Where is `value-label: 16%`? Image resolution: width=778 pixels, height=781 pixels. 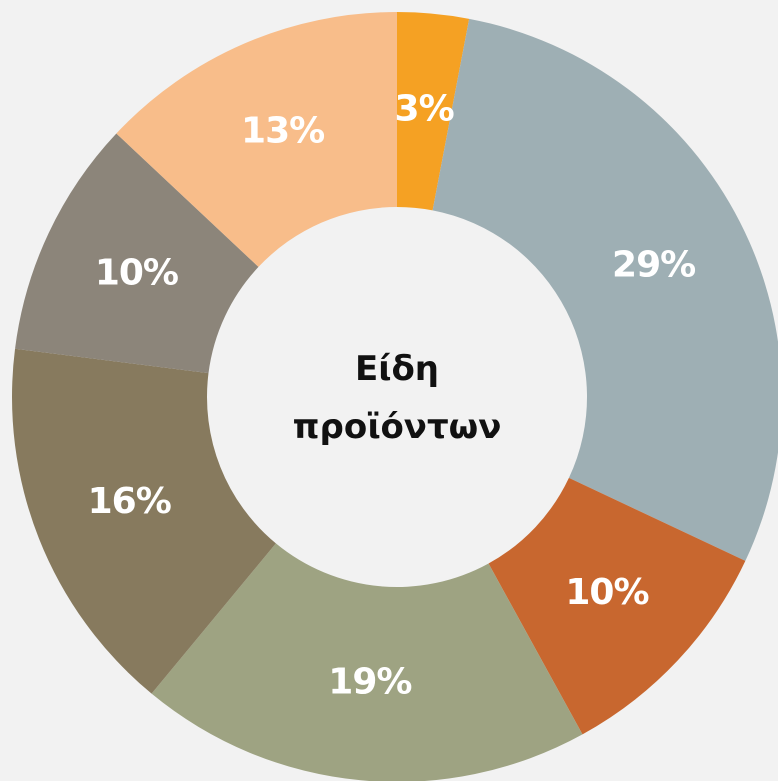 value-label: 16% is located at coordinates (129, 501).